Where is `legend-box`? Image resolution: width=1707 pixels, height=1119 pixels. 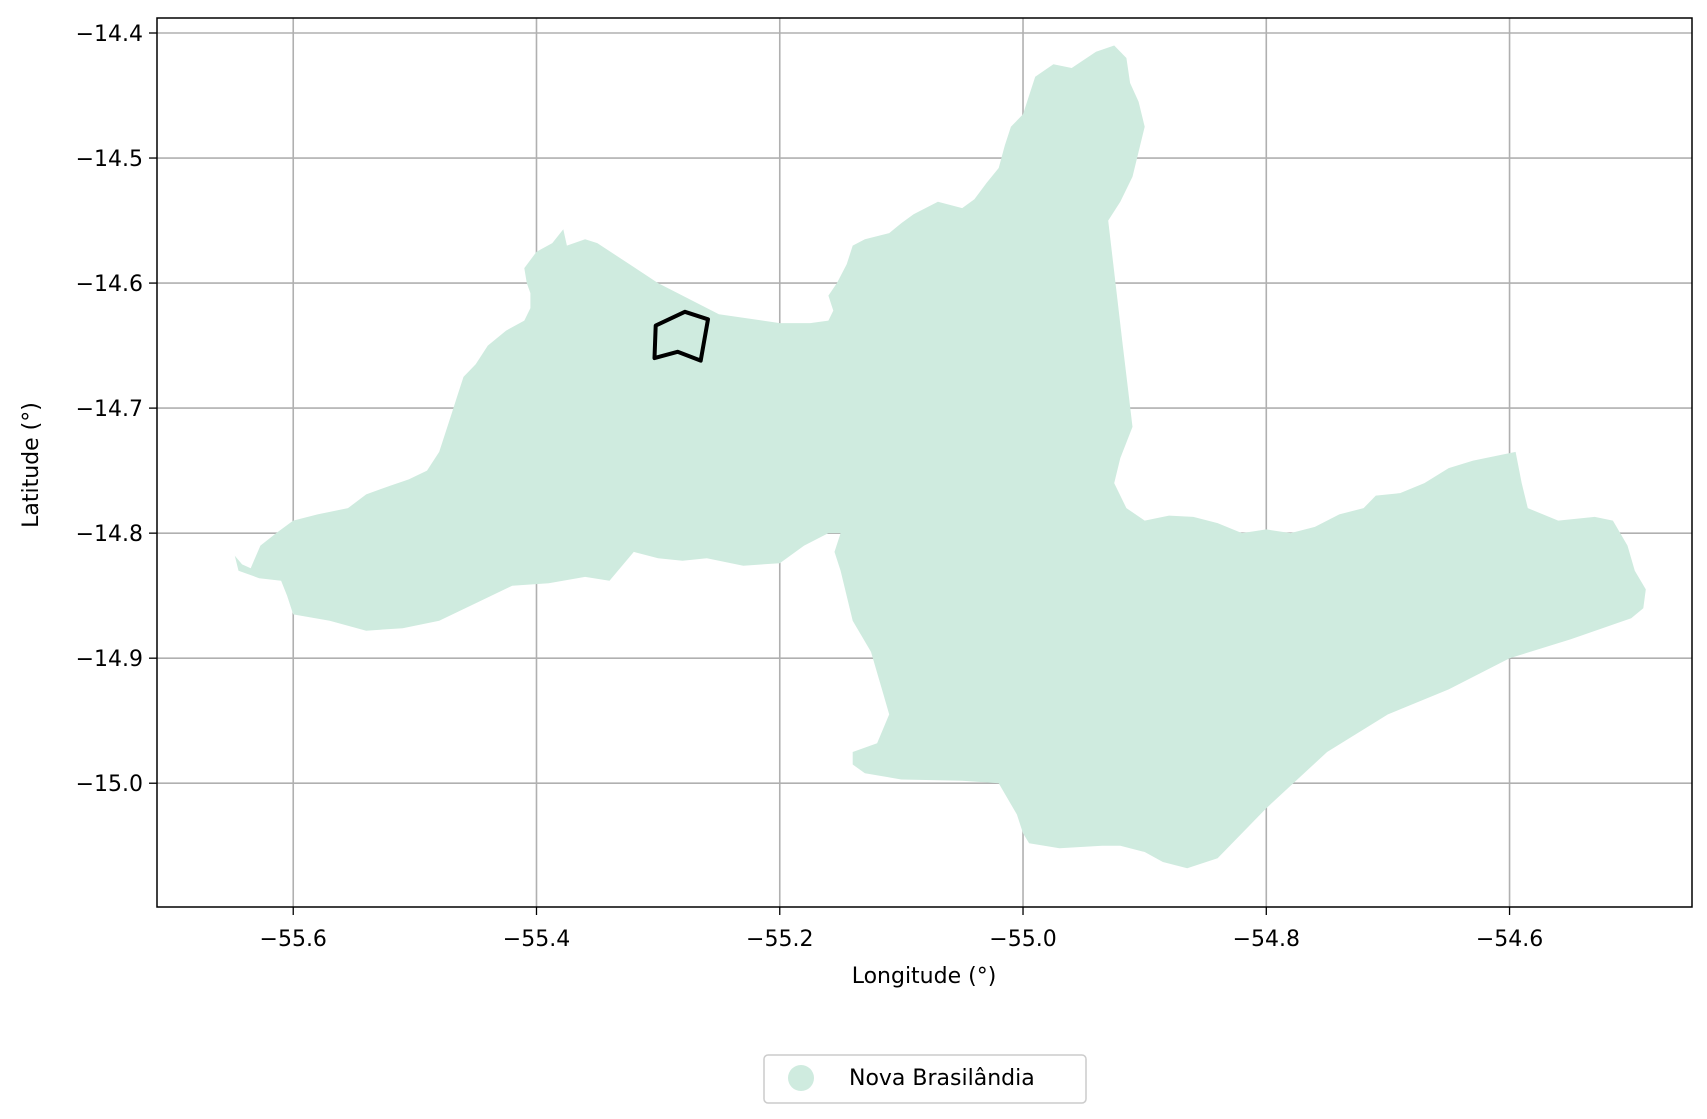 legend-box is located at coordinates (925, 1079).